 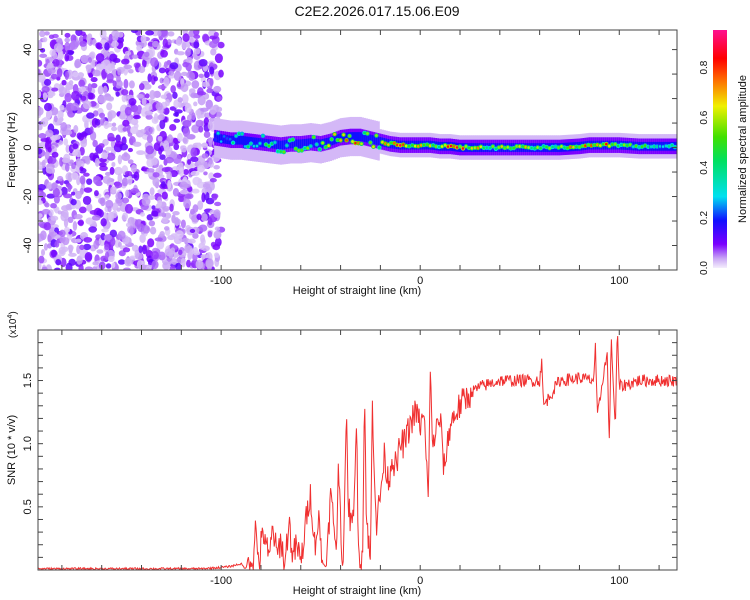 What do you see at coordinates (28, 506) in the screenshot?
I see `y-tick-label: 0.5` at bounding box center [28, 506].